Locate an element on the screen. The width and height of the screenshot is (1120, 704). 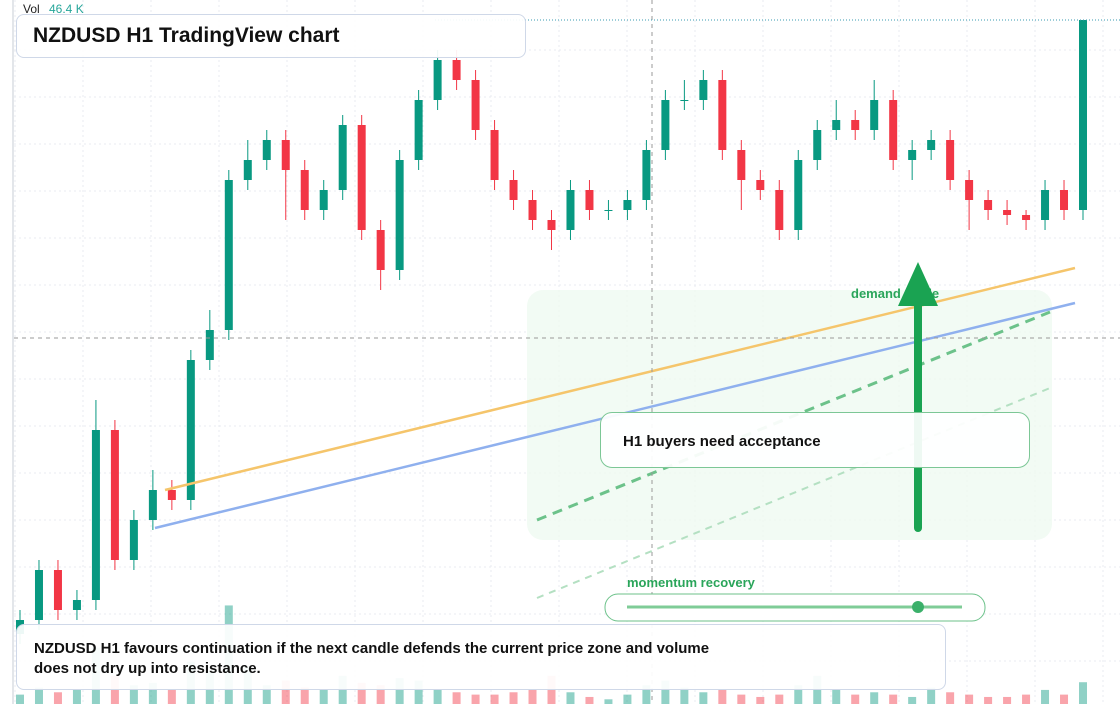
volume-value: 46.4 K is located at coordinates (66, 9).